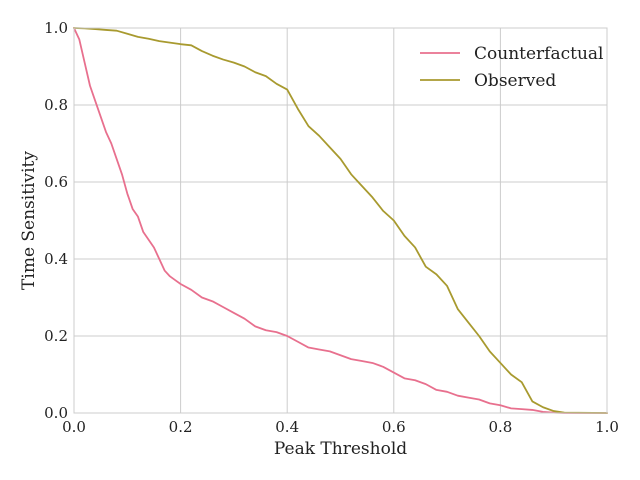 This screenshot has height=480, width=640. What do you see at coordinates (56, 336) in the screenshot?
I see `y-tick-label: 0.2` at bounding box center [56, 336].